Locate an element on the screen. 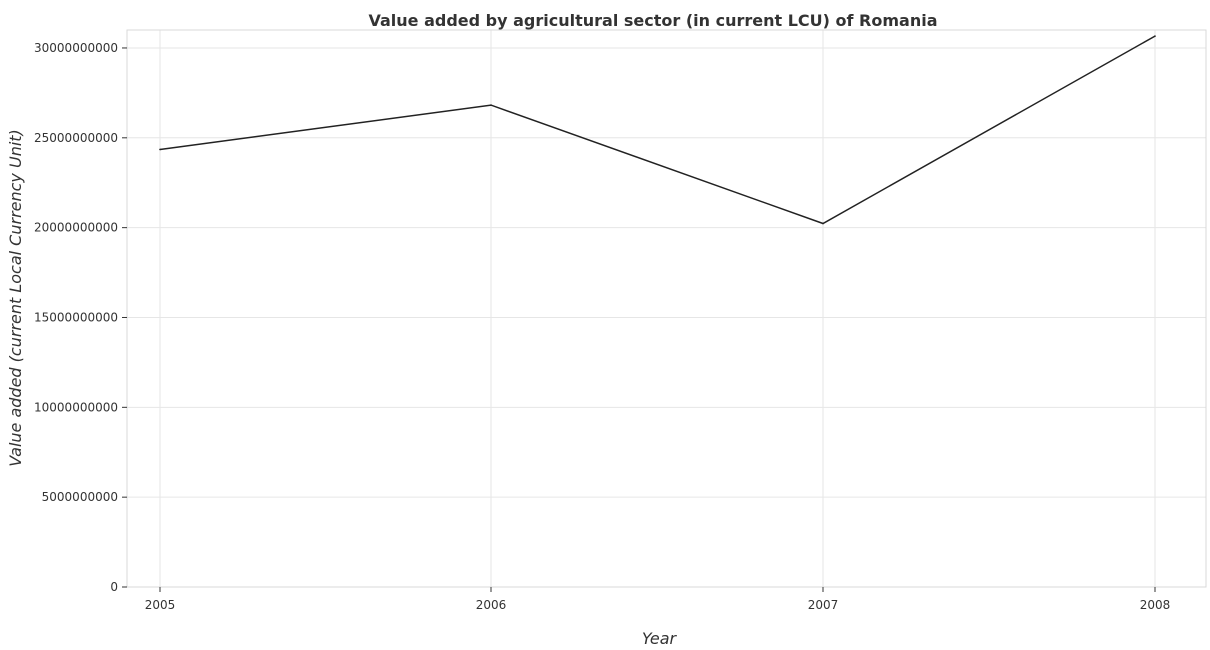 This screenshot has height=650, width=1210. y-tick-label: 0 is located at coordinates (114, 587).